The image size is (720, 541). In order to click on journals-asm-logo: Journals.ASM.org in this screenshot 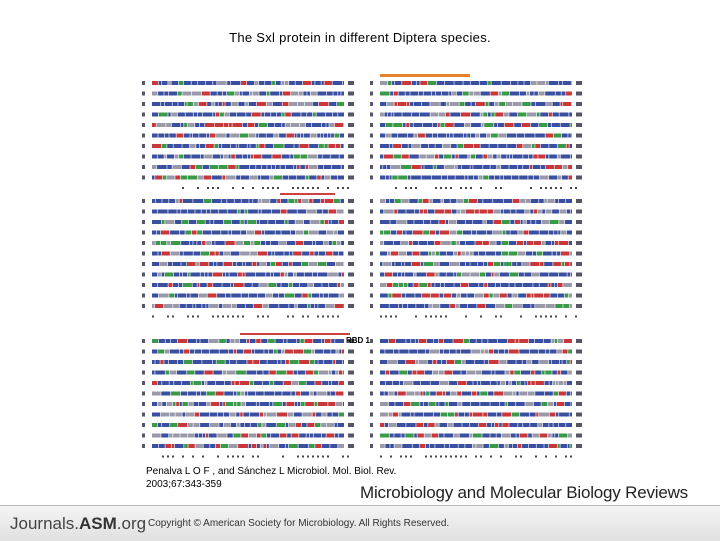, I will do `click(78, 524)`.